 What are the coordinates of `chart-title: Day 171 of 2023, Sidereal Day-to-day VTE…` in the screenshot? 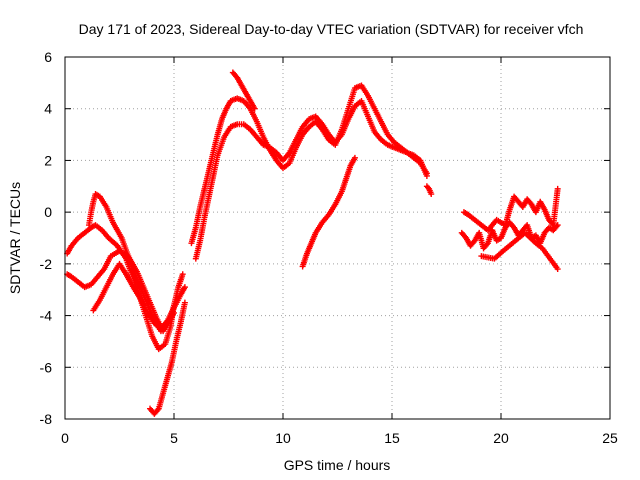 It's located at (331, 29).